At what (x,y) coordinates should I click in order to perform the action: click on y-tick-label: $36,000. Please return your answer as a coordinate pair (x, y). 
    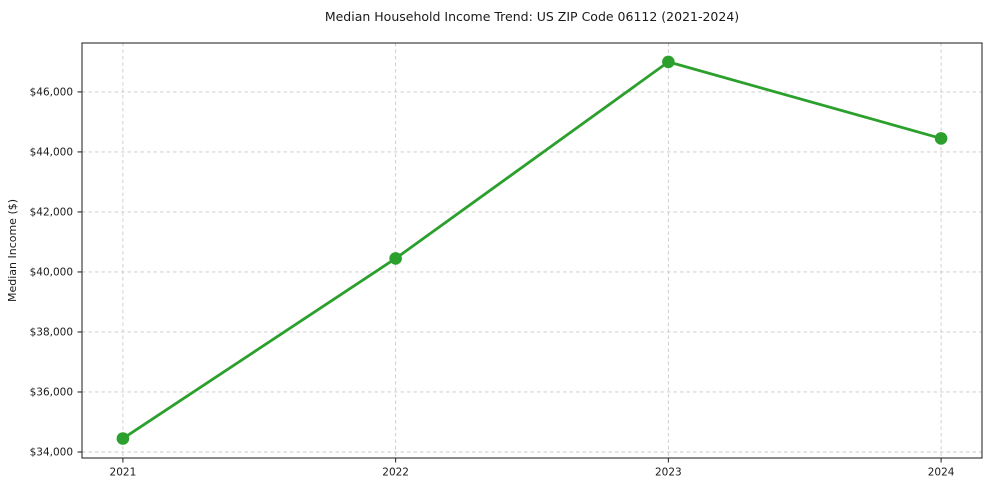
    Looking at the image, I should click on (51, 393).